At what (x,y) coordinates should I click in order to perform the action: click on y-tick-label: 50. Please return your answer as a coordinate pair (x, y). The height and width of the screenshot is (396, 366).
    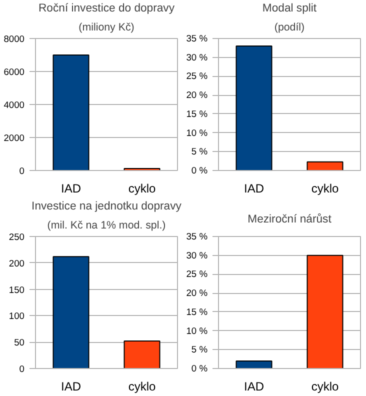
    Looking at the image, I should click on (19, 343).